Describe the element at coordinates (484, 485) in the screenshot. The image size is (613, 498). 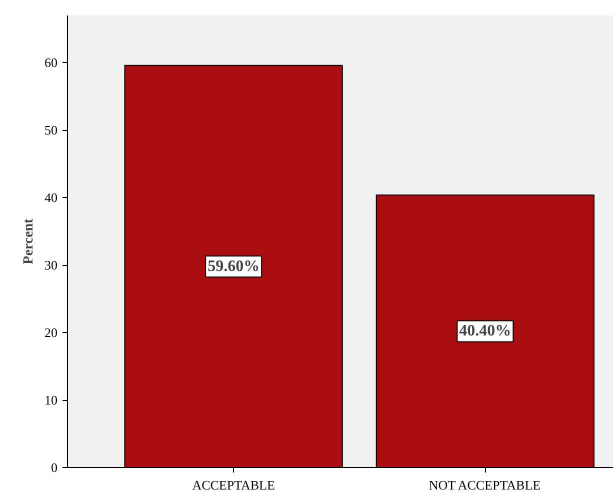
I see `x-tick-label: NOT ACCEPTABLE` at that location.